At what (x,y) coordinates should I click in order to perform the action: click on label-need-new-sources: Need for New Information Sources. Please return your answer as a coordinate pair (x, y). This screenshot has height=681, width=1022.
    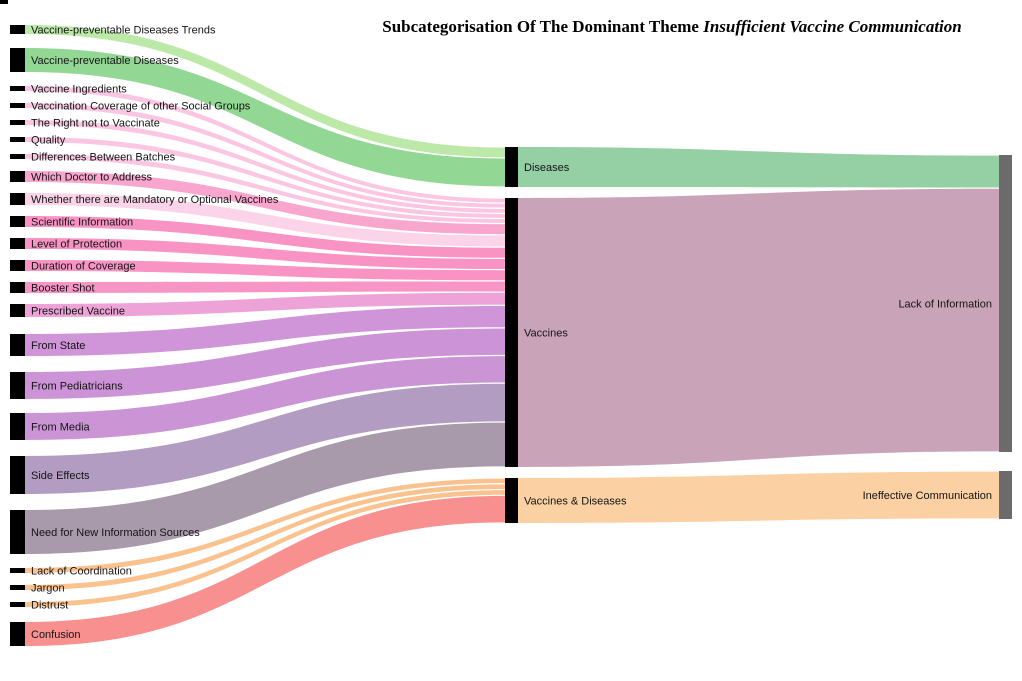
    Looking at the image, I should click on (115, 533).